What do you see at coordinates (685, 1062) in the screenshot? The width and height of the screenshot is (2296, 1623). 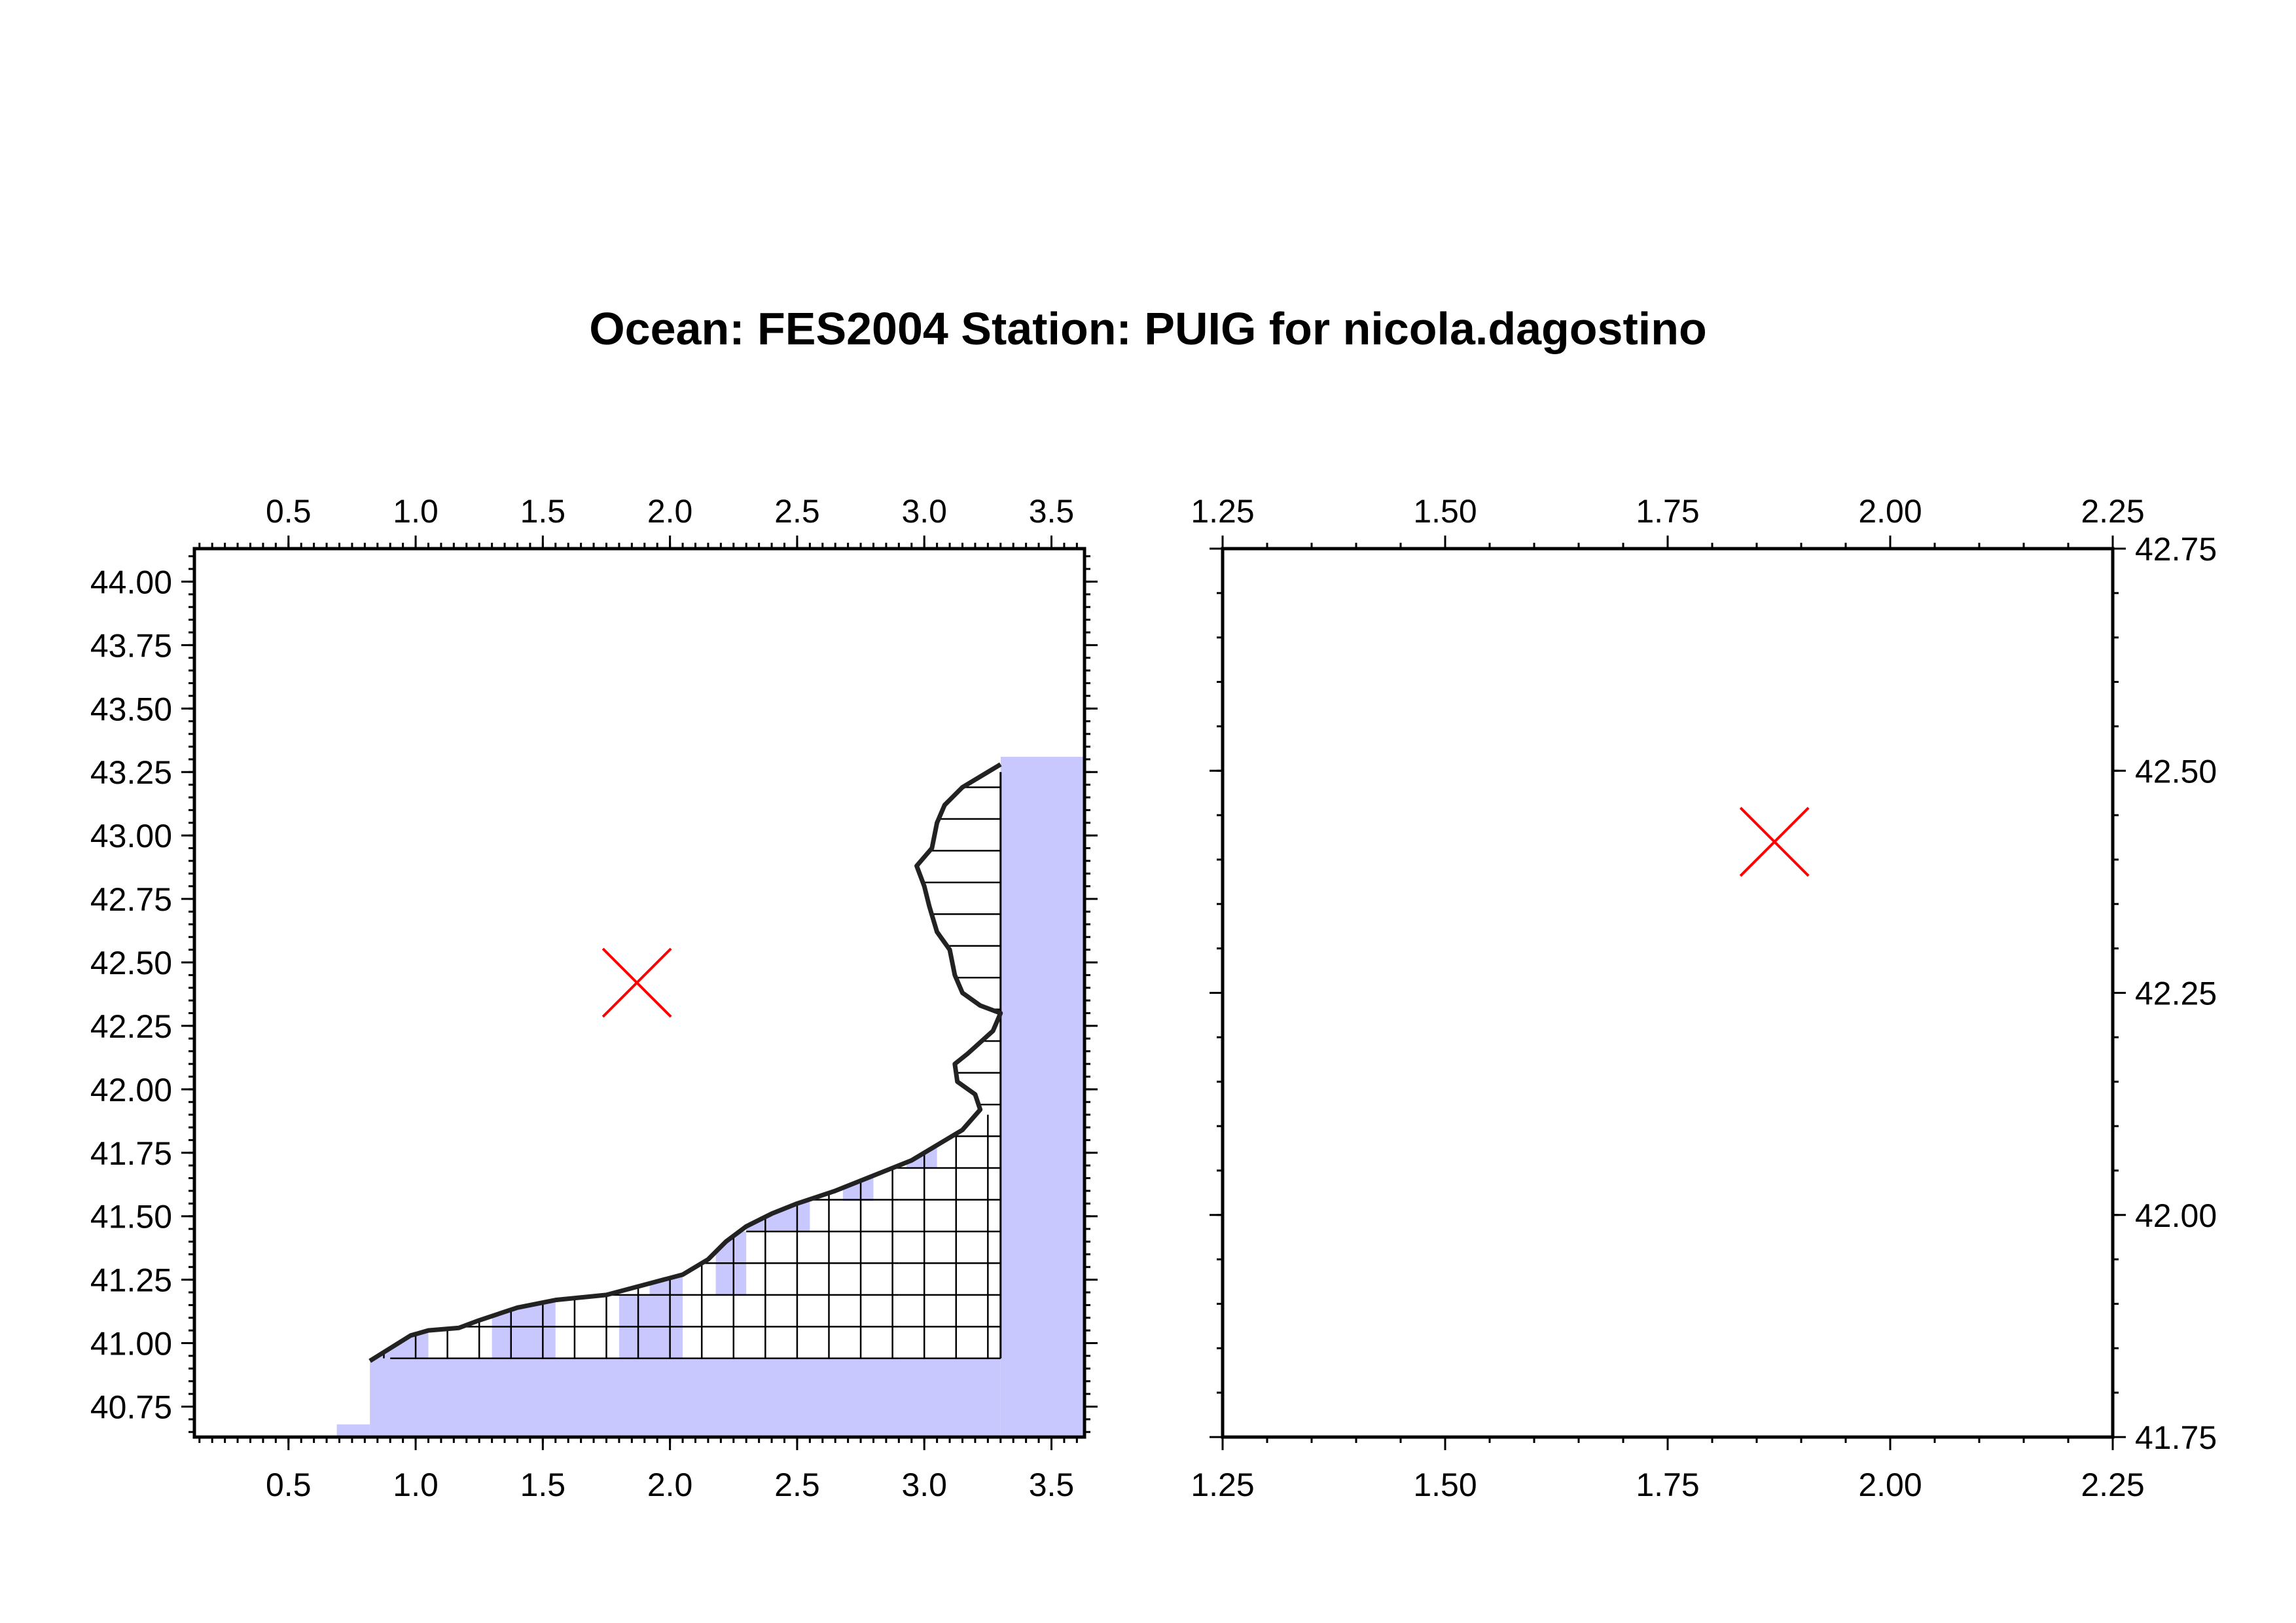 I see `coastline` at bounding box center [685, 1062].